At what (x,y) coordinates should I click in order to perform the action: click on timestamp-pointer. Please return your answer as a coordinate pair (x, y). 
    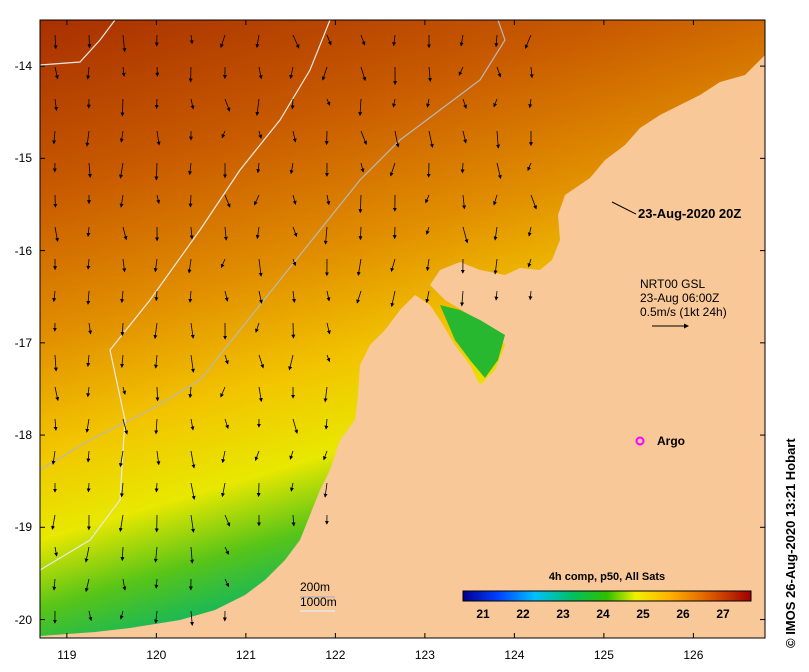
    Looking at the image, I should click on (624, 208).